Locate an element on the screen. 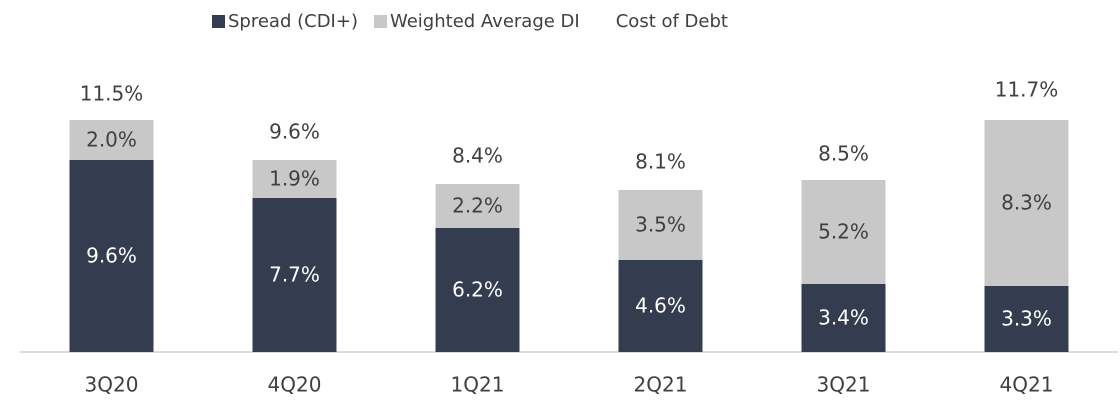  value-label: 4.6% is located at coordinates (660, 306).